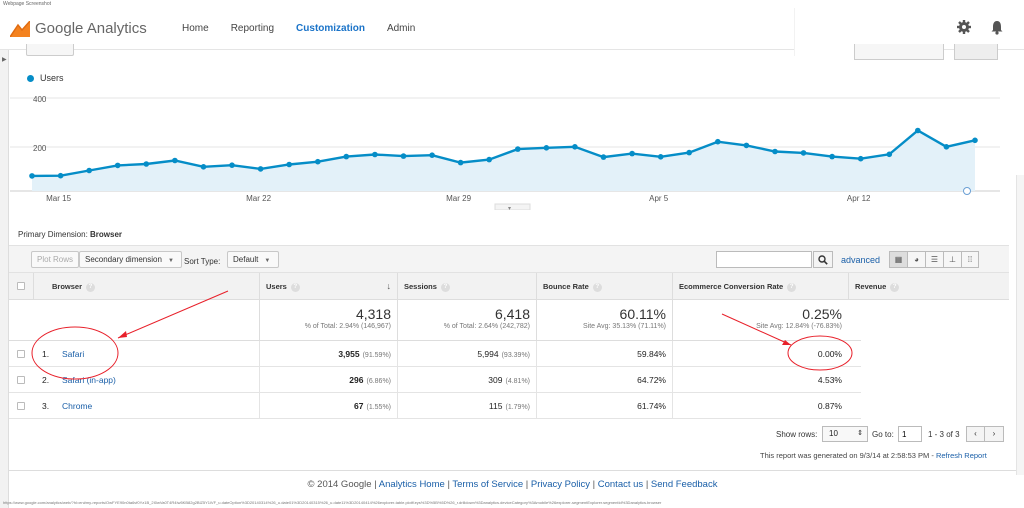 This screenshot has width=1024, height=508. I want to click on browser-link: Safari, so click(73, 354).